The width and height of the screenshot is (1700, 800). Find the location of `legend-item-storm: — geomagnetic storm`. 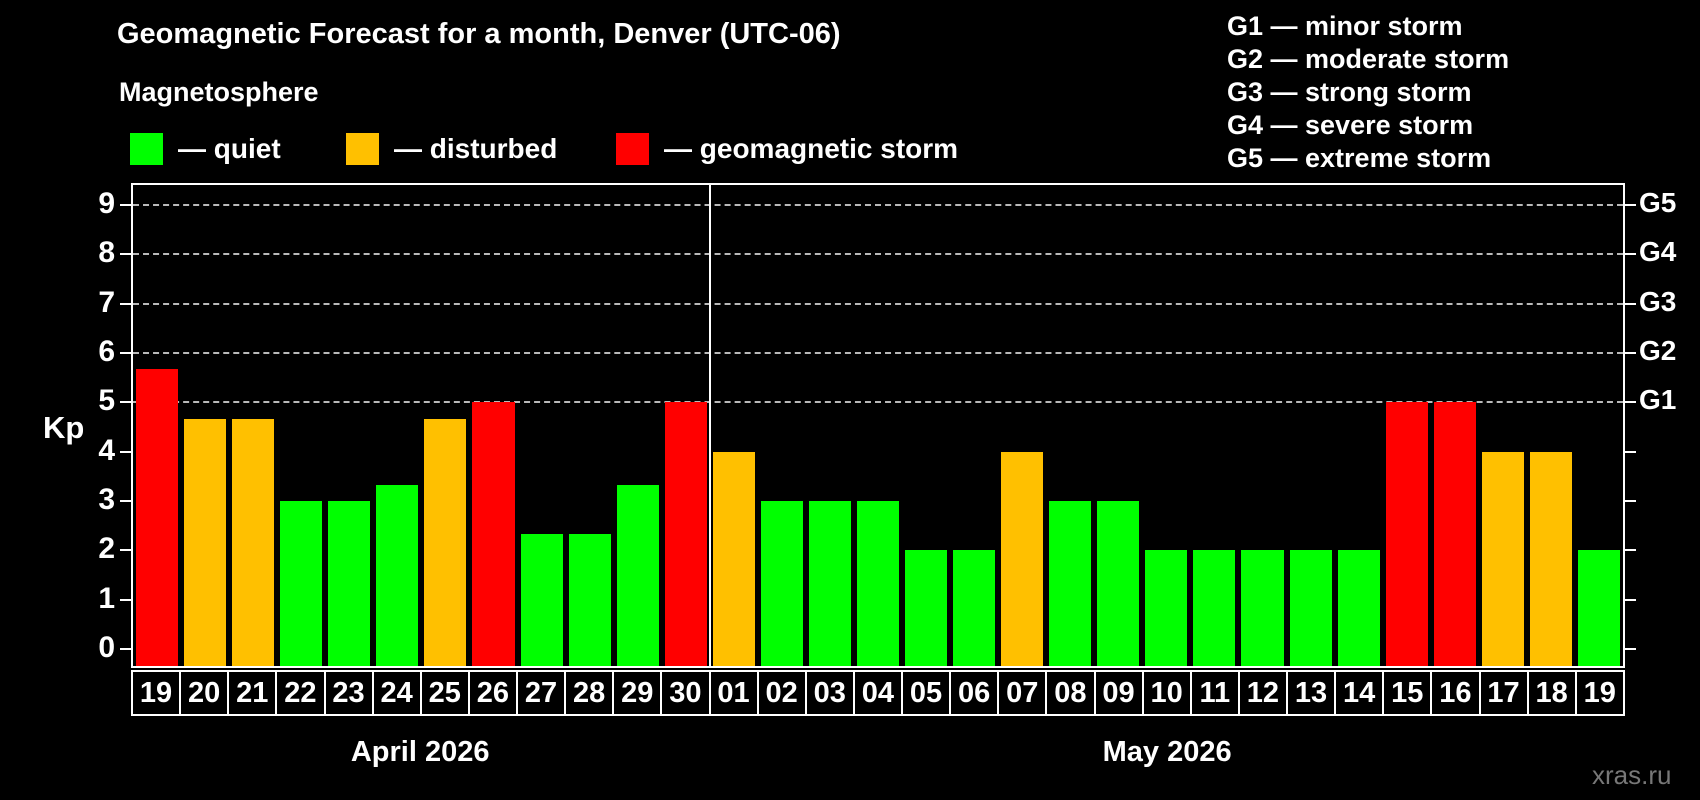

legend-item-storm: — geomagnetic storm is located at coordinates (787, 149).